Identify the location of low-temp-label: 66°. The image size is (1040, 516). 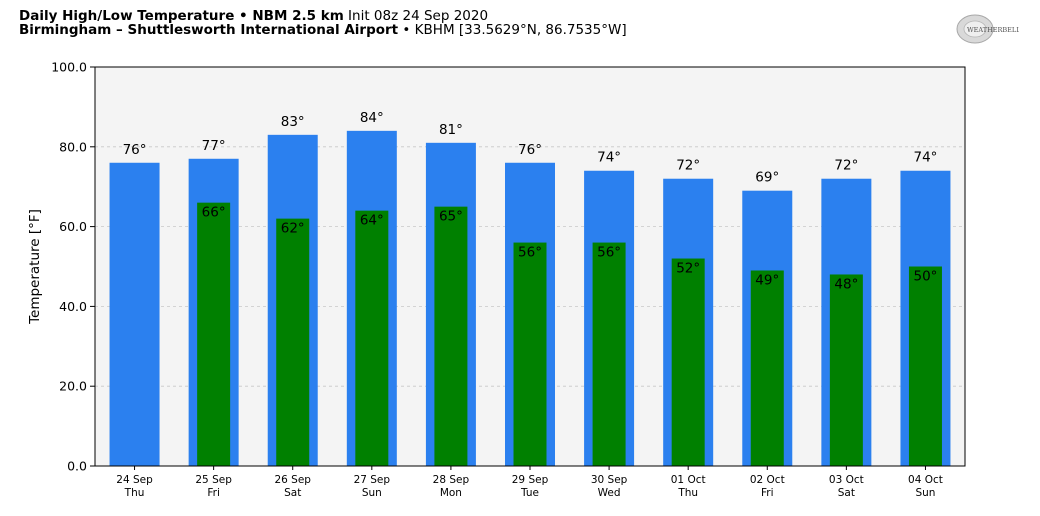
(214, 213).